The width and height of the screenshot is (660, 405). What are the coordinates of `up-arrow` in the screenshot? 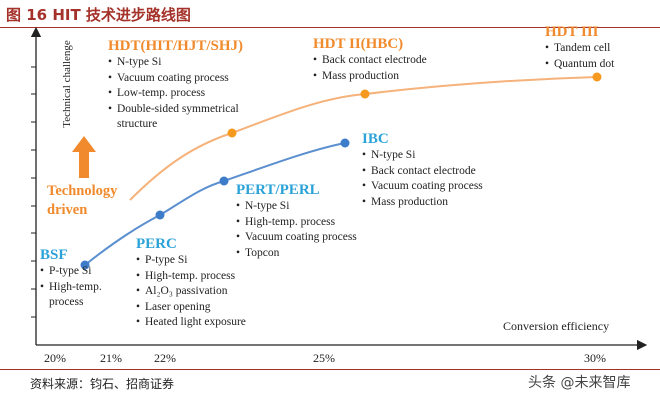 It's located at (84, 157).